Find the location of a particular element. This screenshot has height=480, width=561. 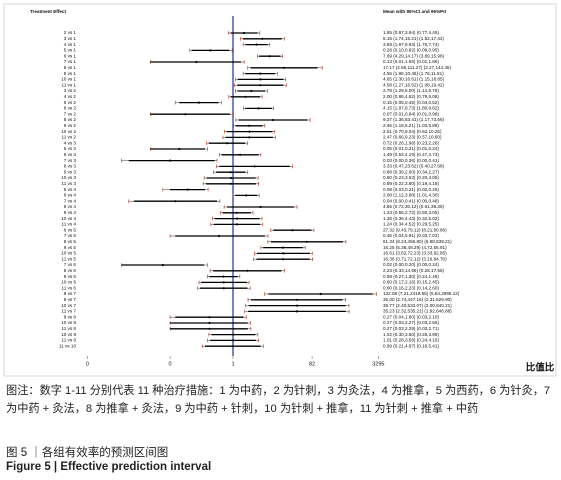

row-label: 5 vs 1 is located at coordinates (70, 50).